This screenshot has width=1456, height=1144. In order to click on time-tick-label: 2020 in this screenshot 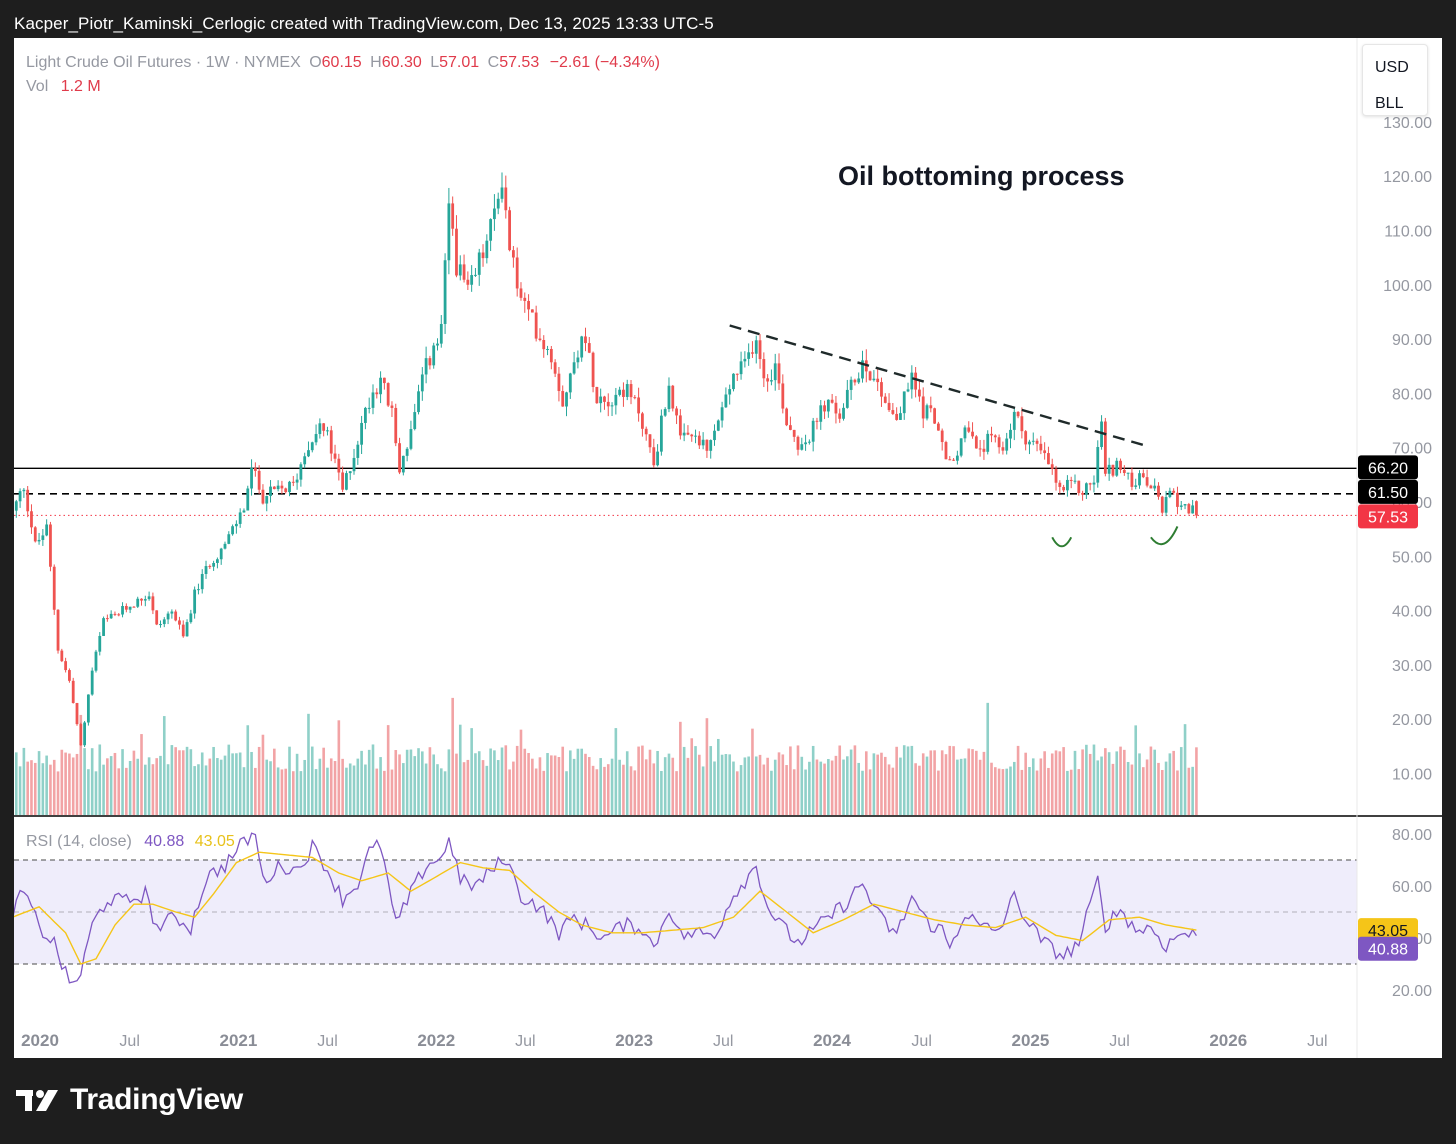, I will do `click(40, 1040)`.